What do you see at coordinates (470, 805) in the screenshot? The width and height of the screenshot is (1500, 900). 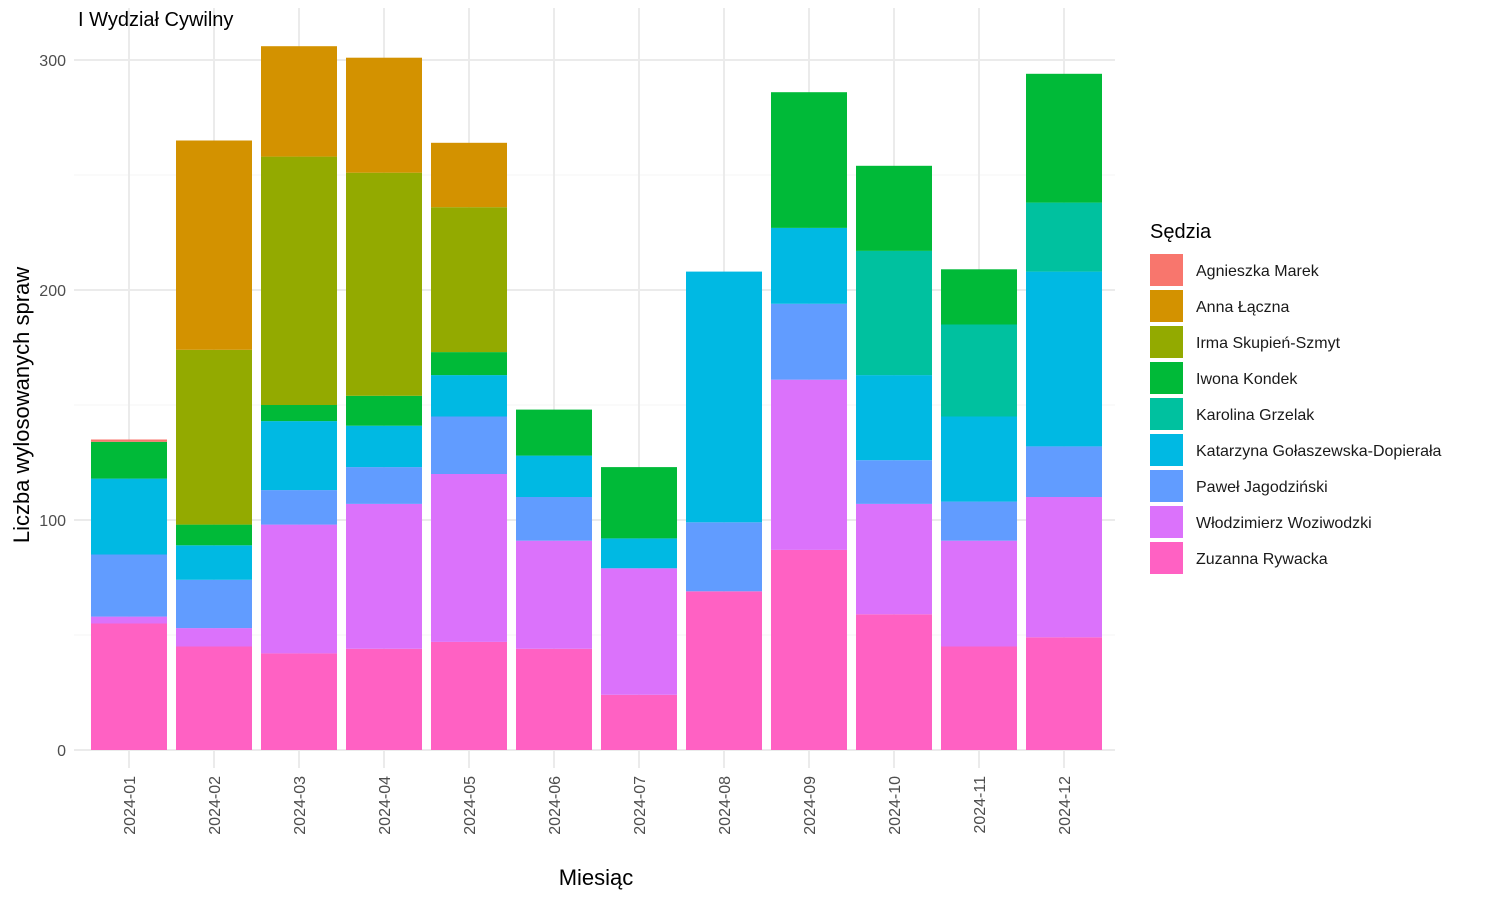 I see `x-tick-label: 2024-05` at bounding box center [470, 805].